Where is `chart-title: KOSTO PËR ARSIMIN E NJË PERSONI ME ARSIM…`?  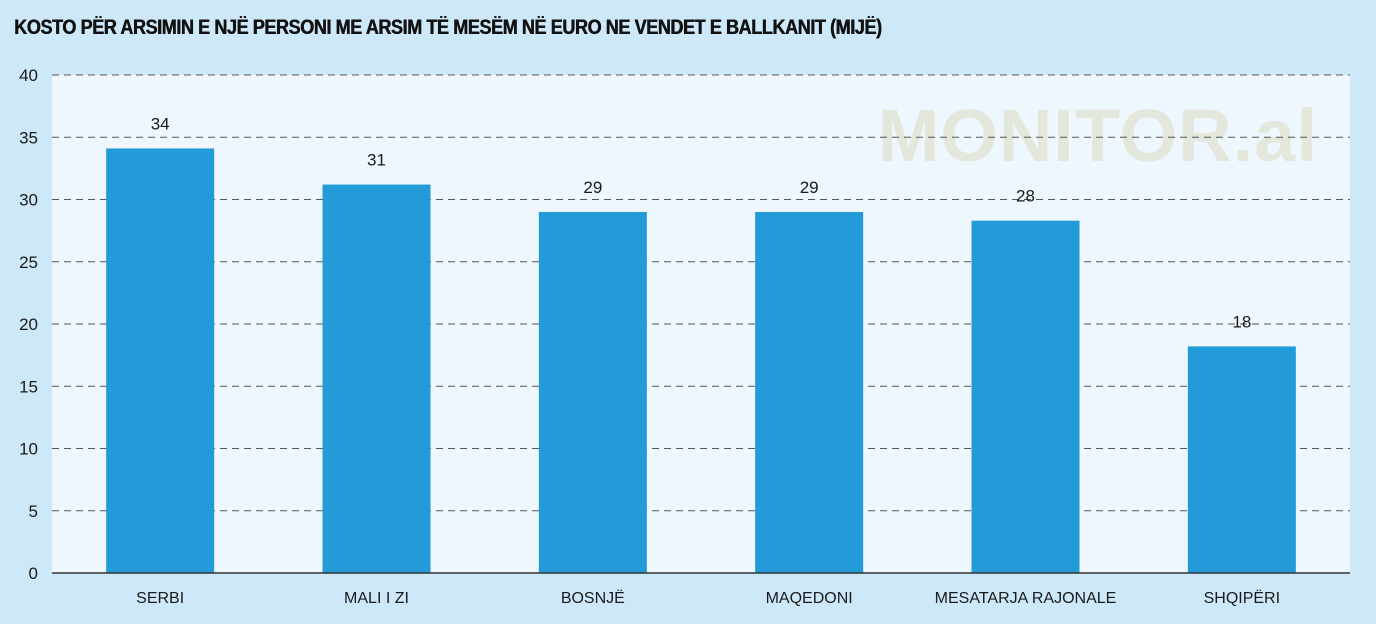 chart-title: KOSTO PËR ARSIMIN E NJË PERSONI ME ARSIM… is located at coordinates (448, 27).